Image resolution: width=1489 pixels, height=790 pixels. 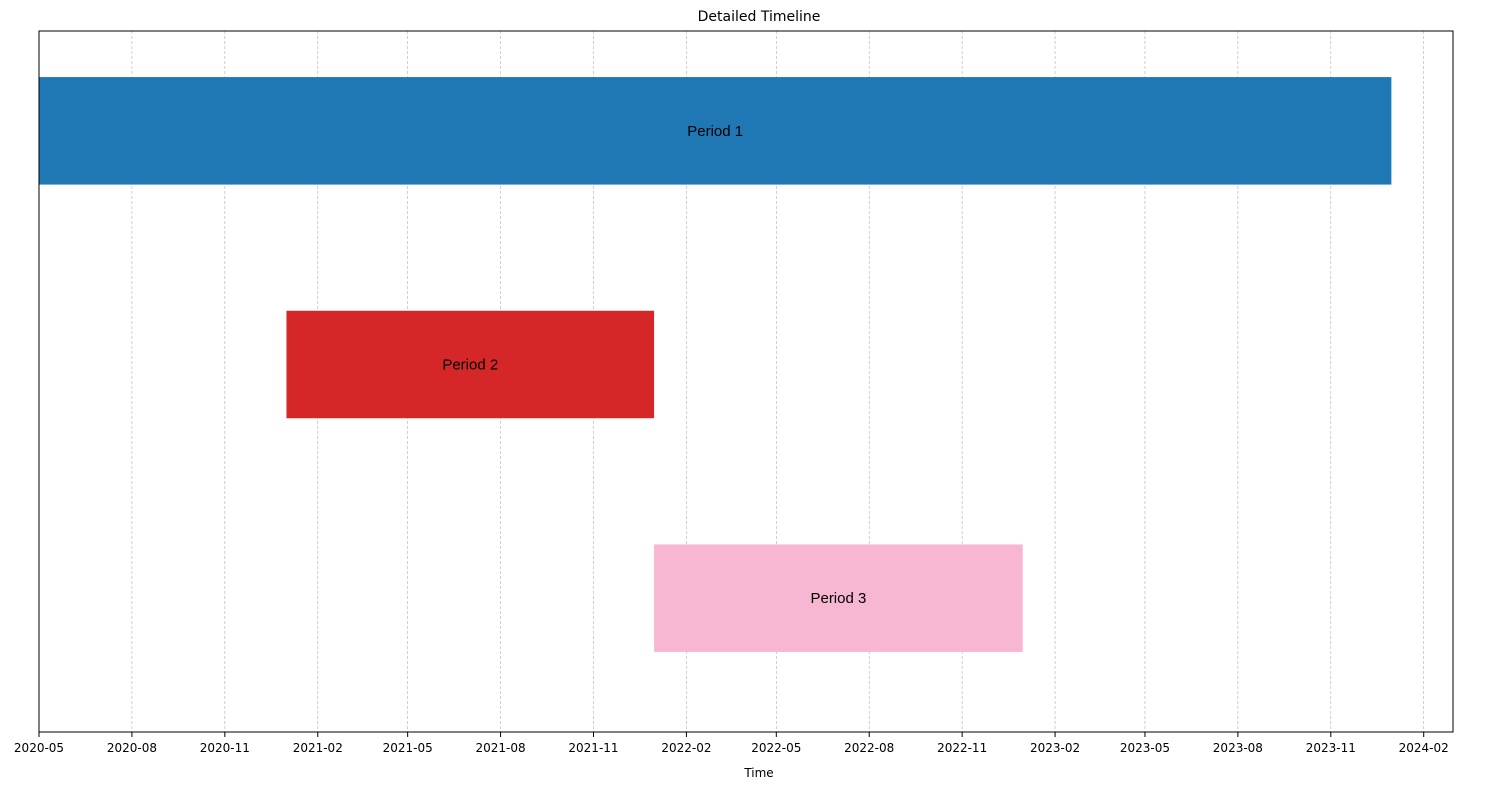 I want to click on x-tick-label-2020-08: 2020-08, so click(x=132, y=748).